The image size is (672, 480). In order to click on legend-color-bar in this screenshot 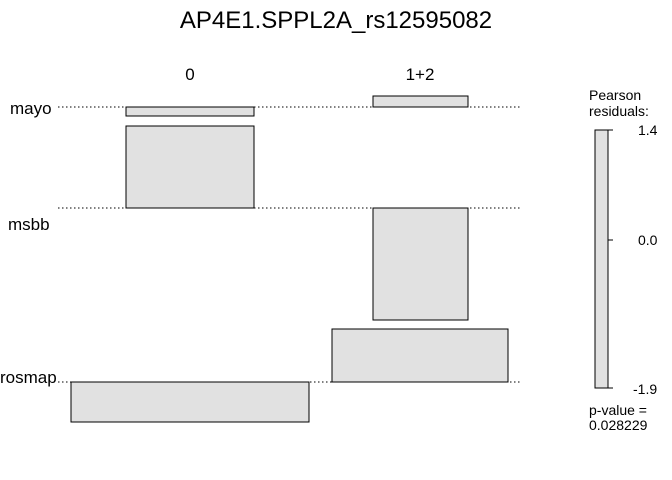, I will do `click(601, 259)`.